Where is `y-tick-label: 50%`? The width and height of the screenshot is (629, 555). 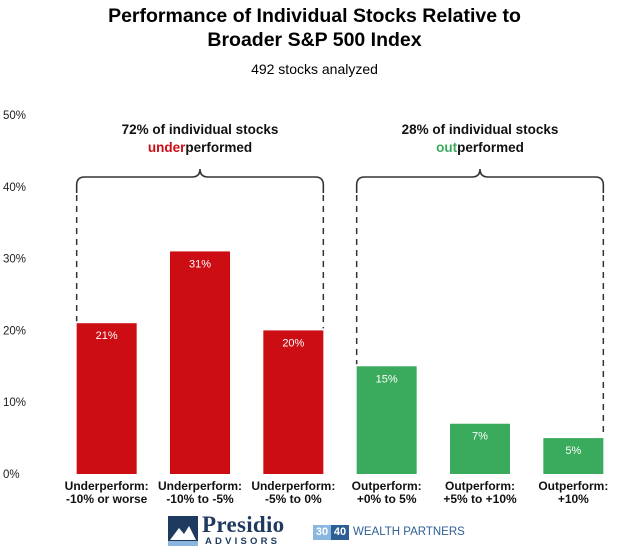 y-tick-label: 50% is located at coordinates (14, 116).